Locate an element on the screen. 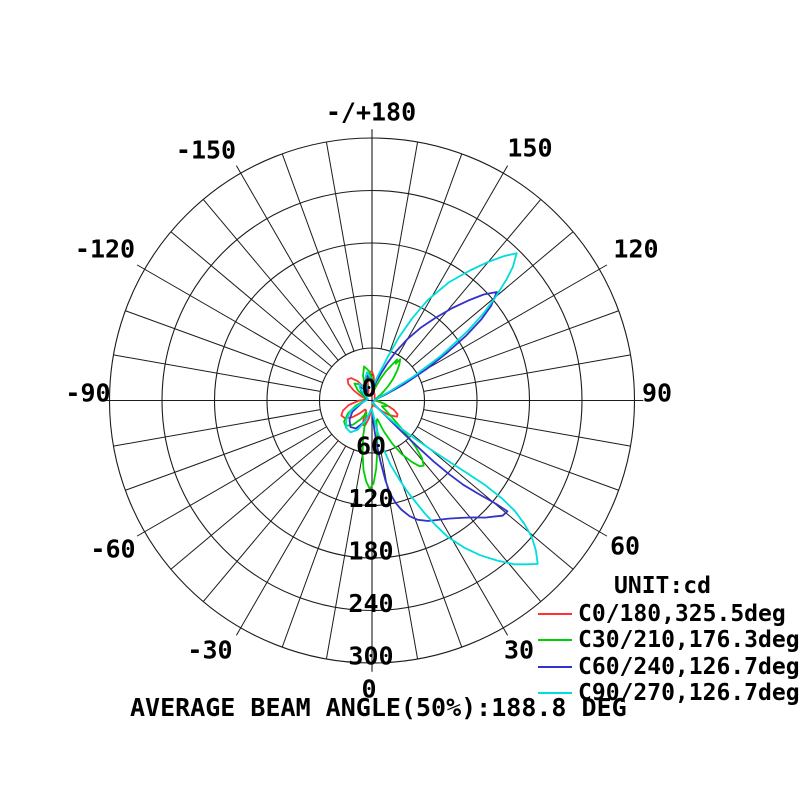 The height and width of the screenshot is (800, 800). grid-spoke--160 is located at coordinates (318, 252).